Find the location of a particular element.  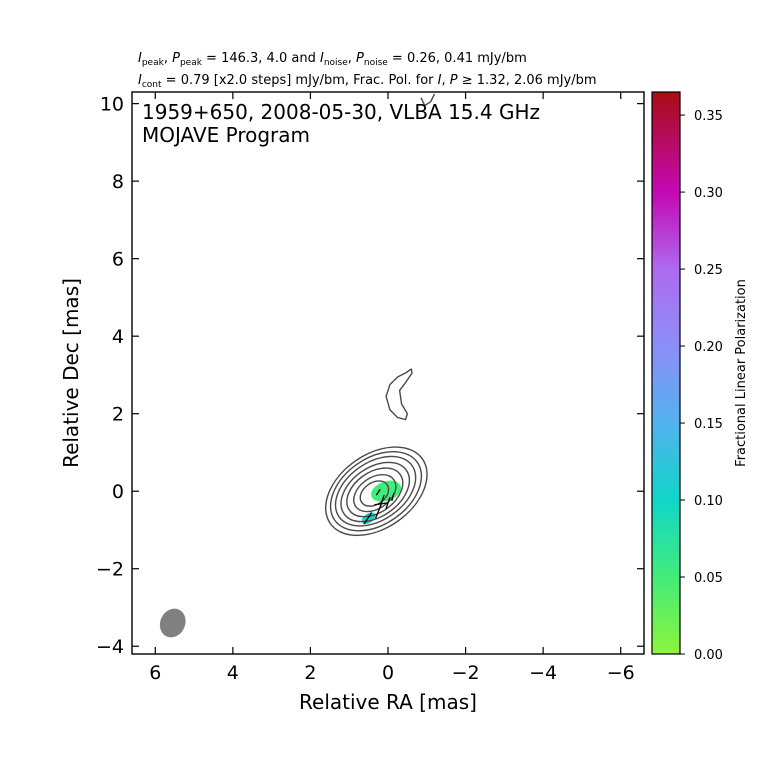

colorbar-tick-label: 0.00 is located at coordinates (708, 655).